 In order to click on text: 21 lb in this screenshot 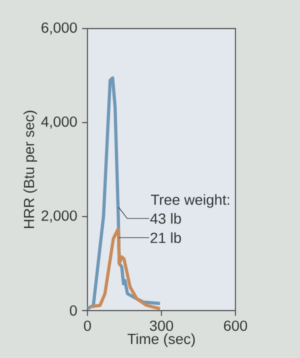, I will do `click(165, 238)`.